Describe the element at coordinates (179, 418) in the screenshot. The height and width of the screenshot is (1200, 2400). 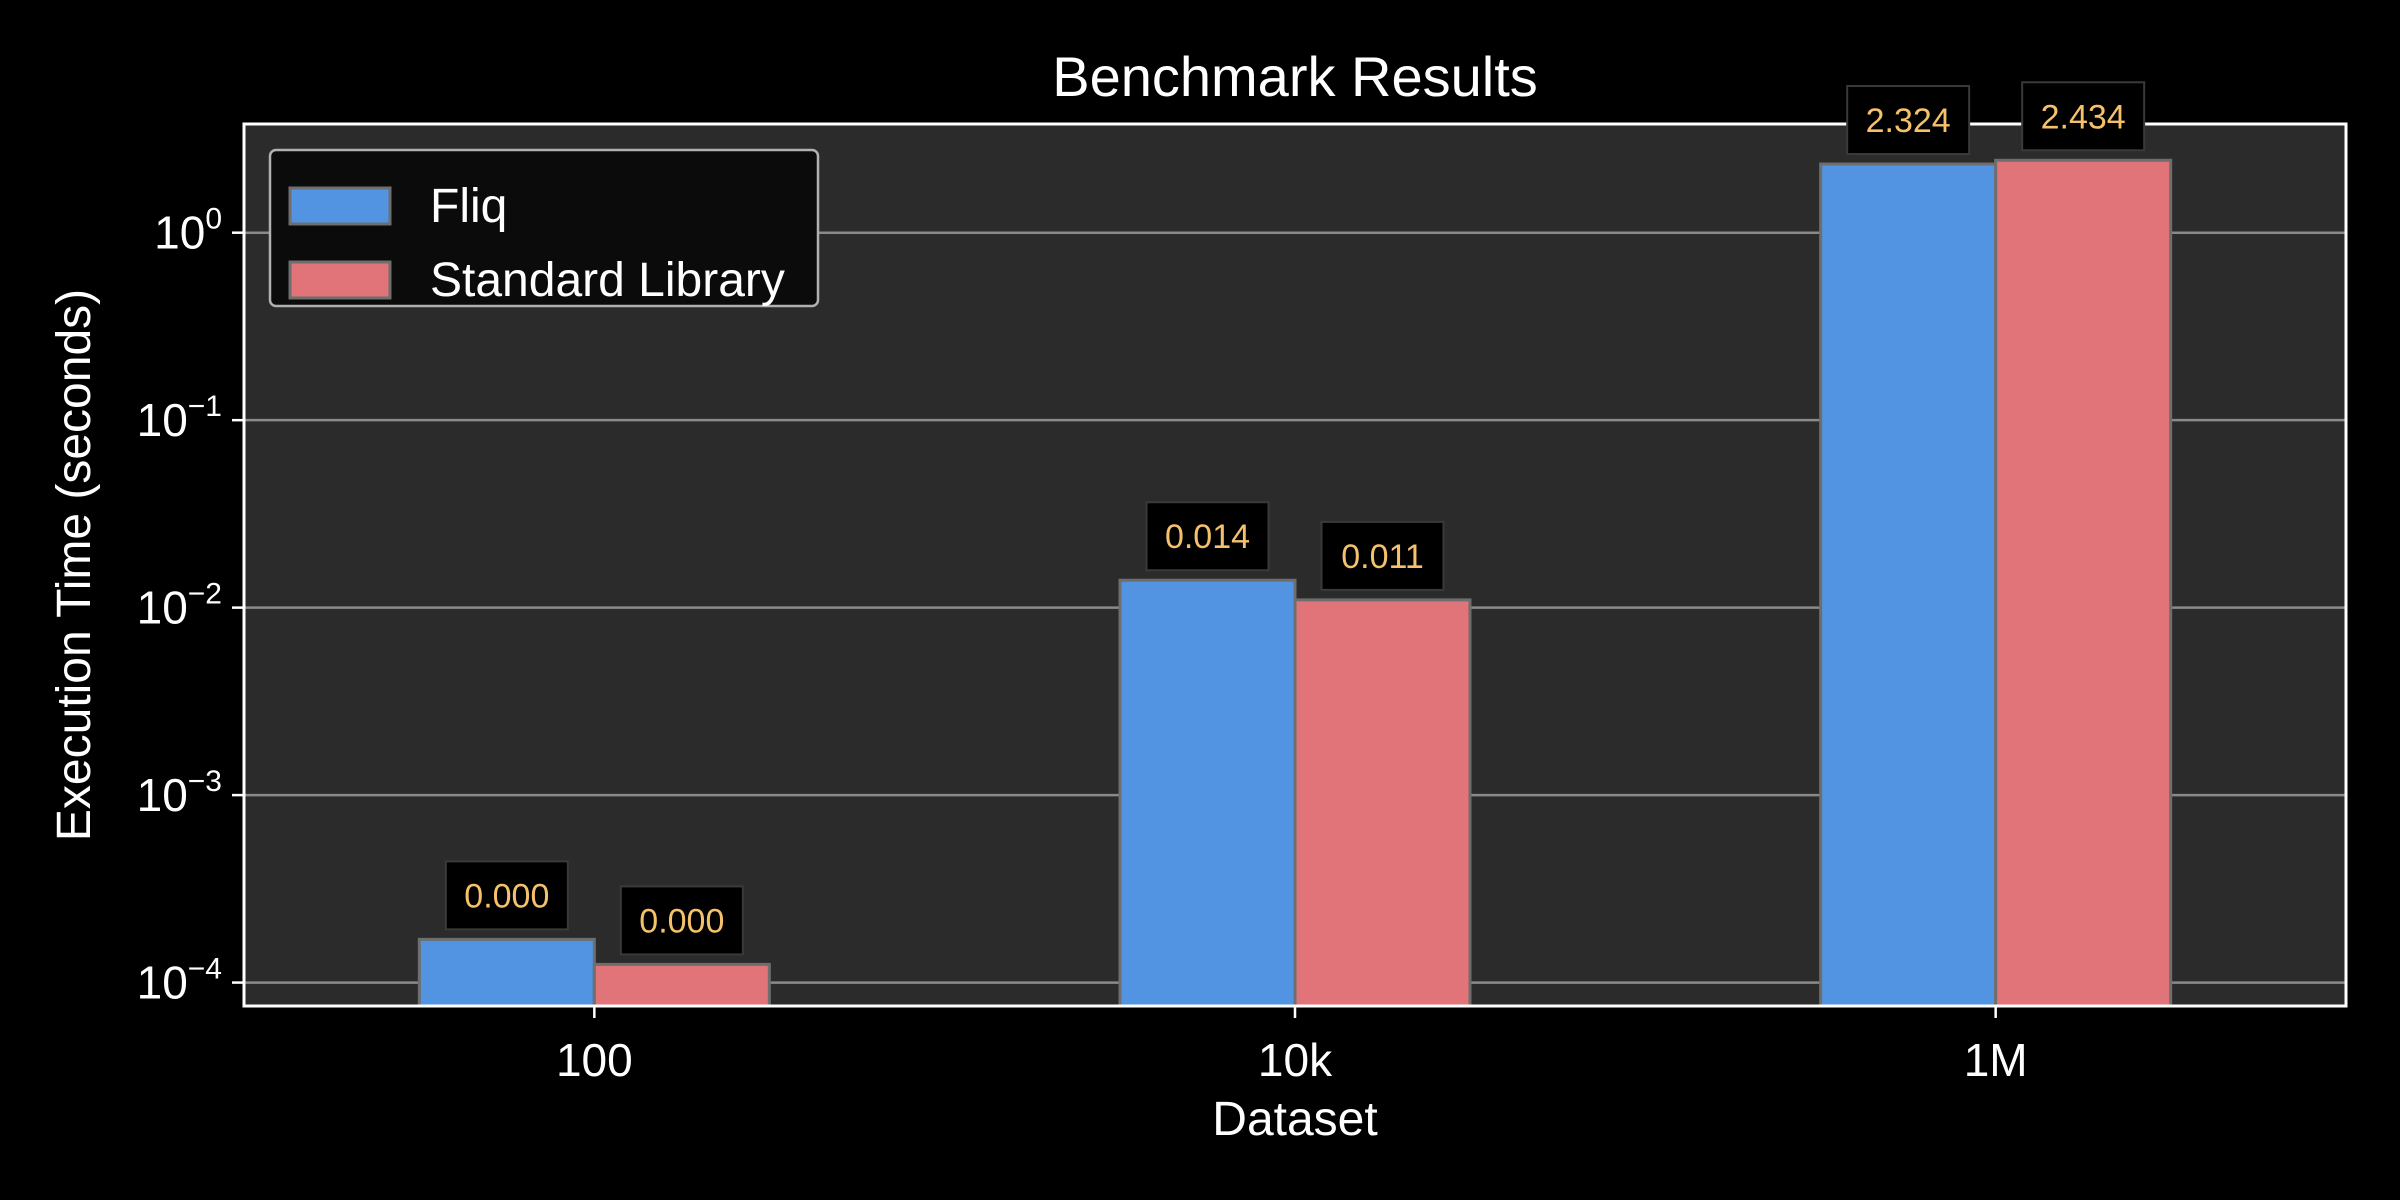
I see `y-tick-label: 10⁻¹` at that location.